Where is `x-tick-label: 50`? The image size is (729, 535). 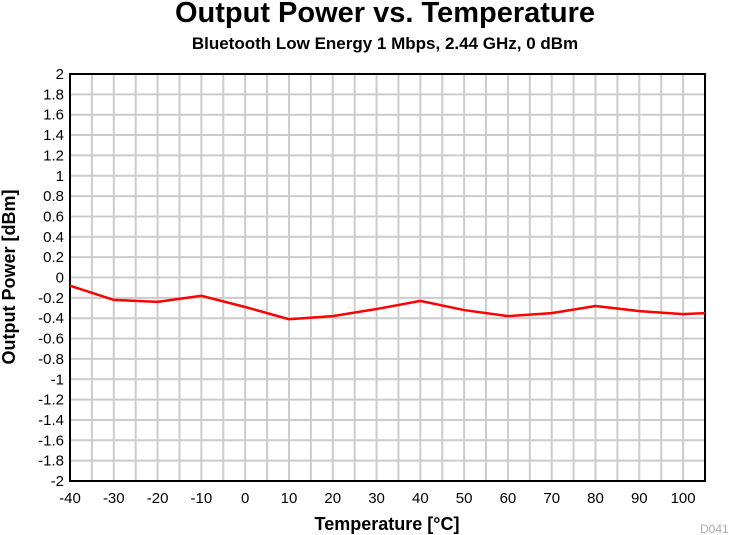
x-tick-label: 50 is located at coordinates (464, 498).